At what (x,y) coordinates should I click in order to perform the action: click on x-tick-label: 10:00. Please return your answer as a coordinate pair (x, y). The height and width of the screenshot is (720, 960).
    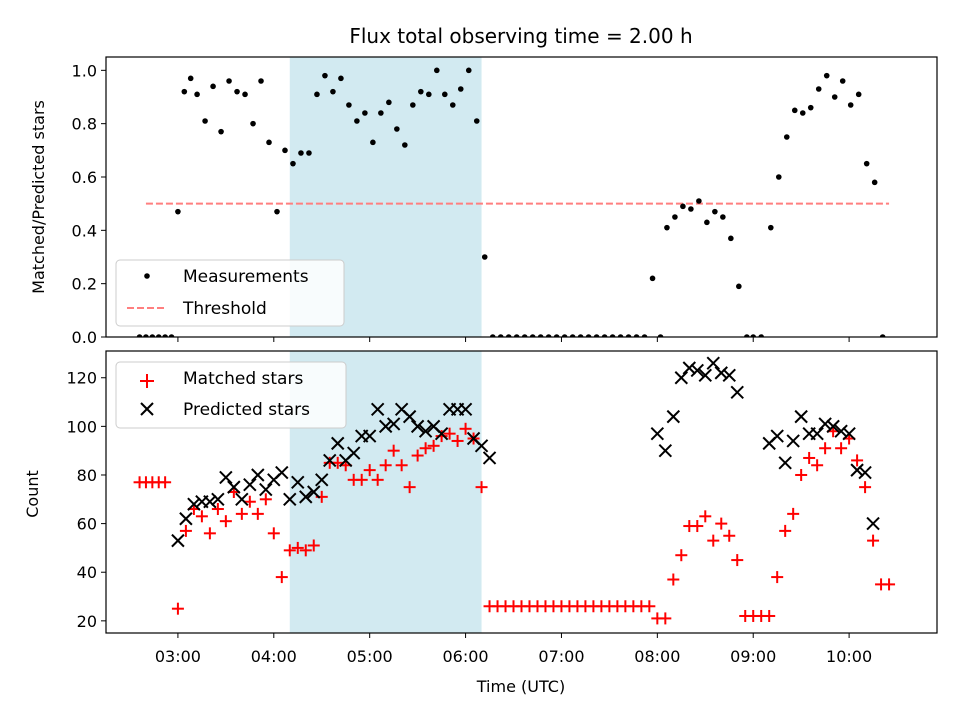
    Looking at the image, I should click on (849, 656).